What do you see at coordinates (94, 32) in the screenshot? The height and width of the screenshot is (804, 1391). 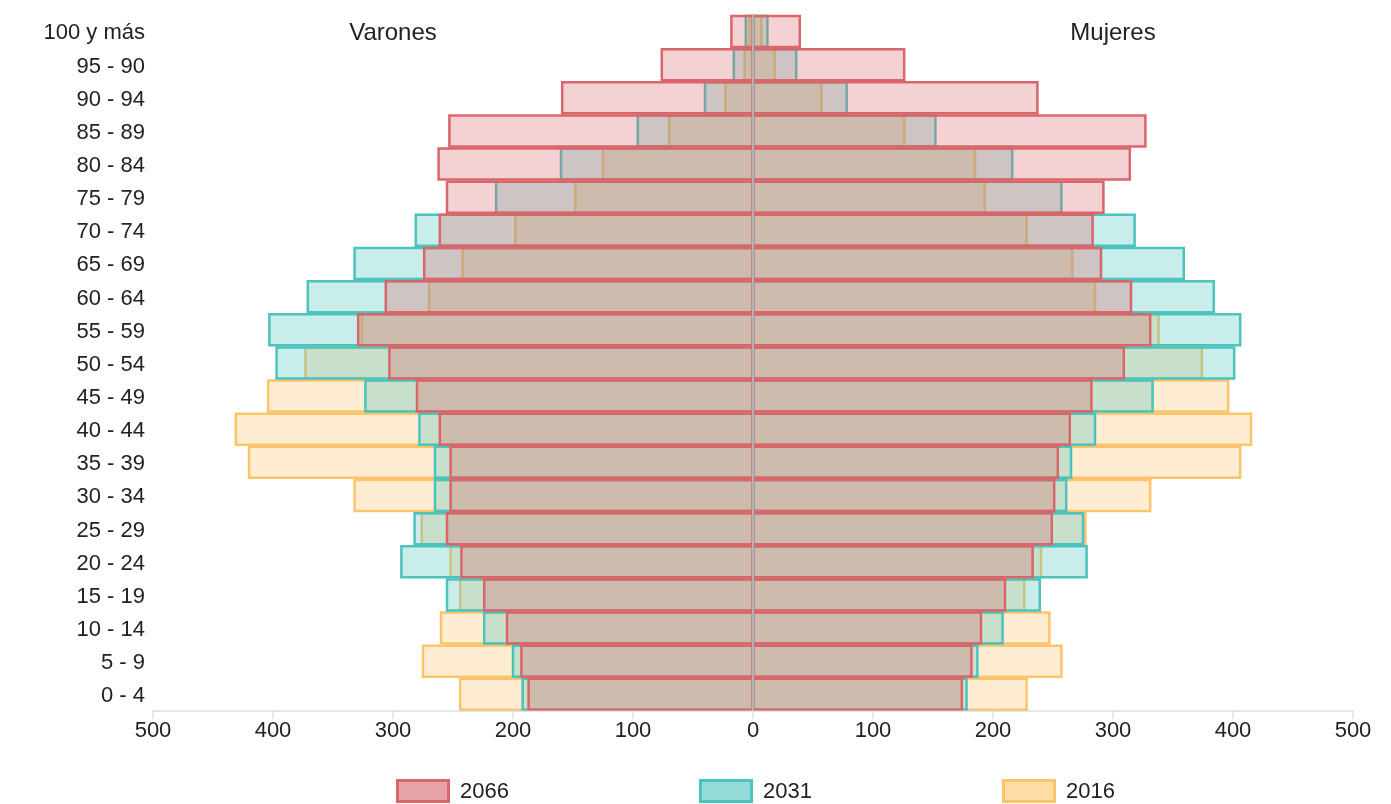 I see `y-tick-label: 100 y más` at bounding box center [94, 32].